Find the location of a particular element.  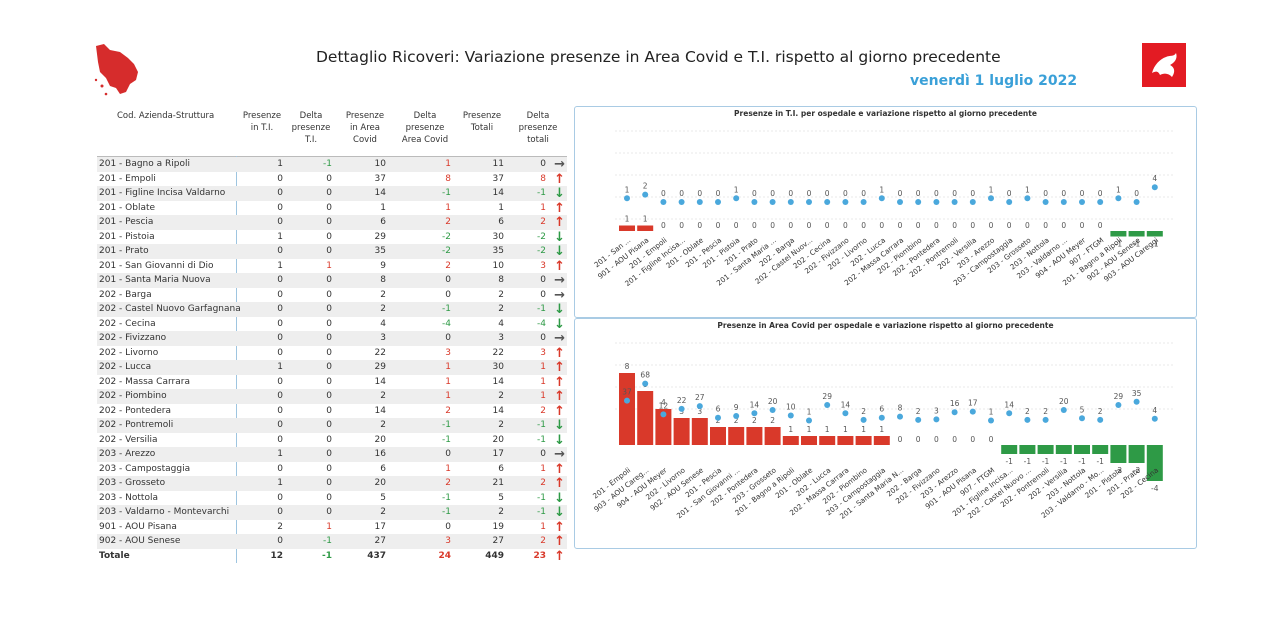

hospital-name: 203 - Arezzo is located at coordinates (127, 454).